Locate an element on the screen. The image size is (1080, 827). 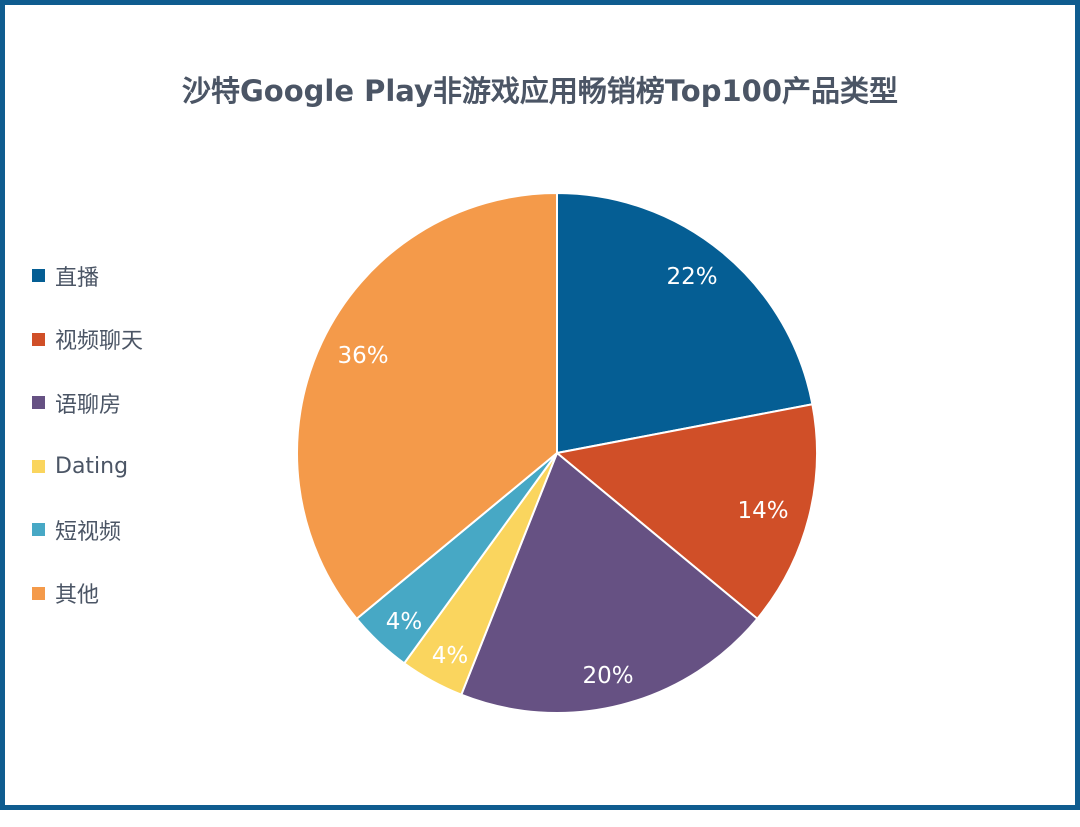
legend-item-other: 其他 is located at coordinates (87, 594).